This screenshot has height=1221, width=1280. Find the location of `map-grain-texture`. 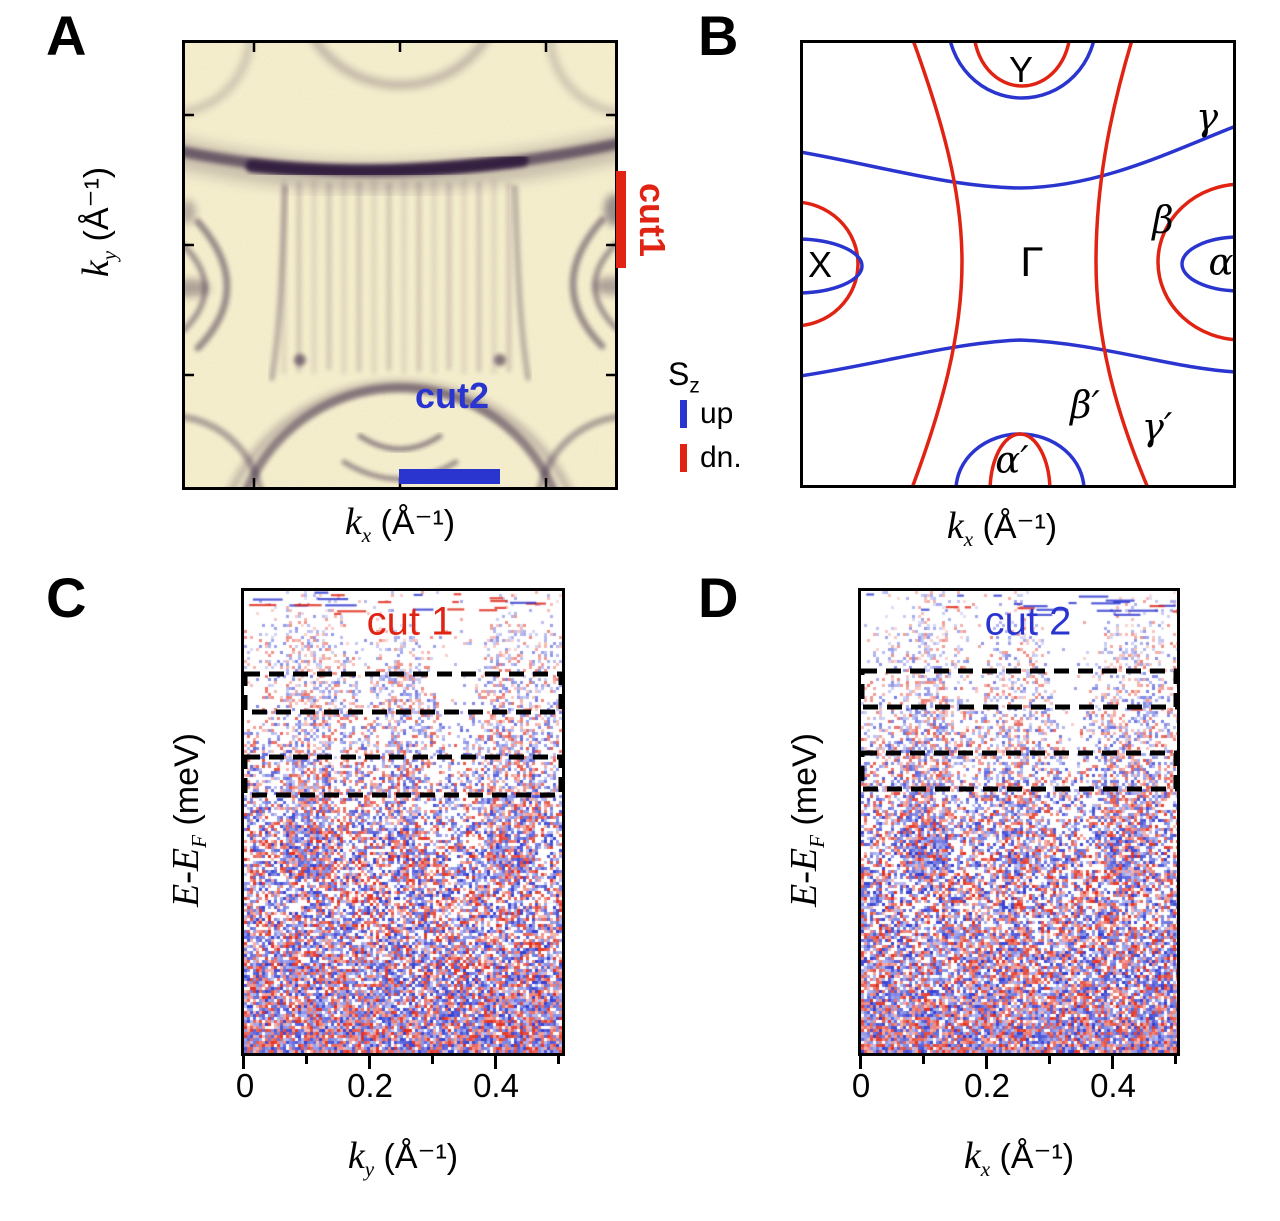

map-grain-texture is located at coordinates (400, 265).